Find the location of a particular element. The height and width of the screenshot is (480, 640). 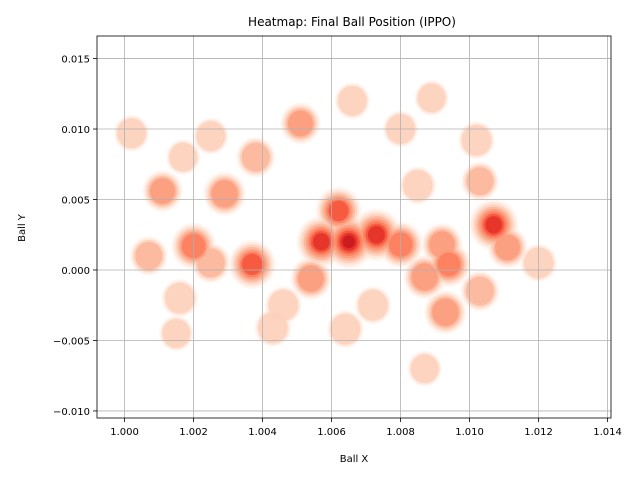

y-tick-label: 0.015 is located at coordinates (75, 60).